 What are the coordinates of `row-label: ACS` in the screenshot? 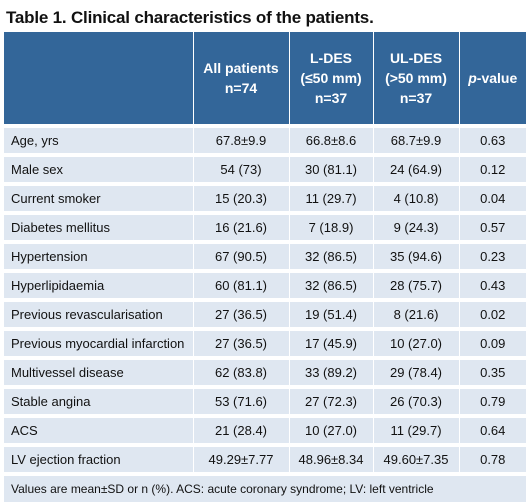 It's located at (98, 429).